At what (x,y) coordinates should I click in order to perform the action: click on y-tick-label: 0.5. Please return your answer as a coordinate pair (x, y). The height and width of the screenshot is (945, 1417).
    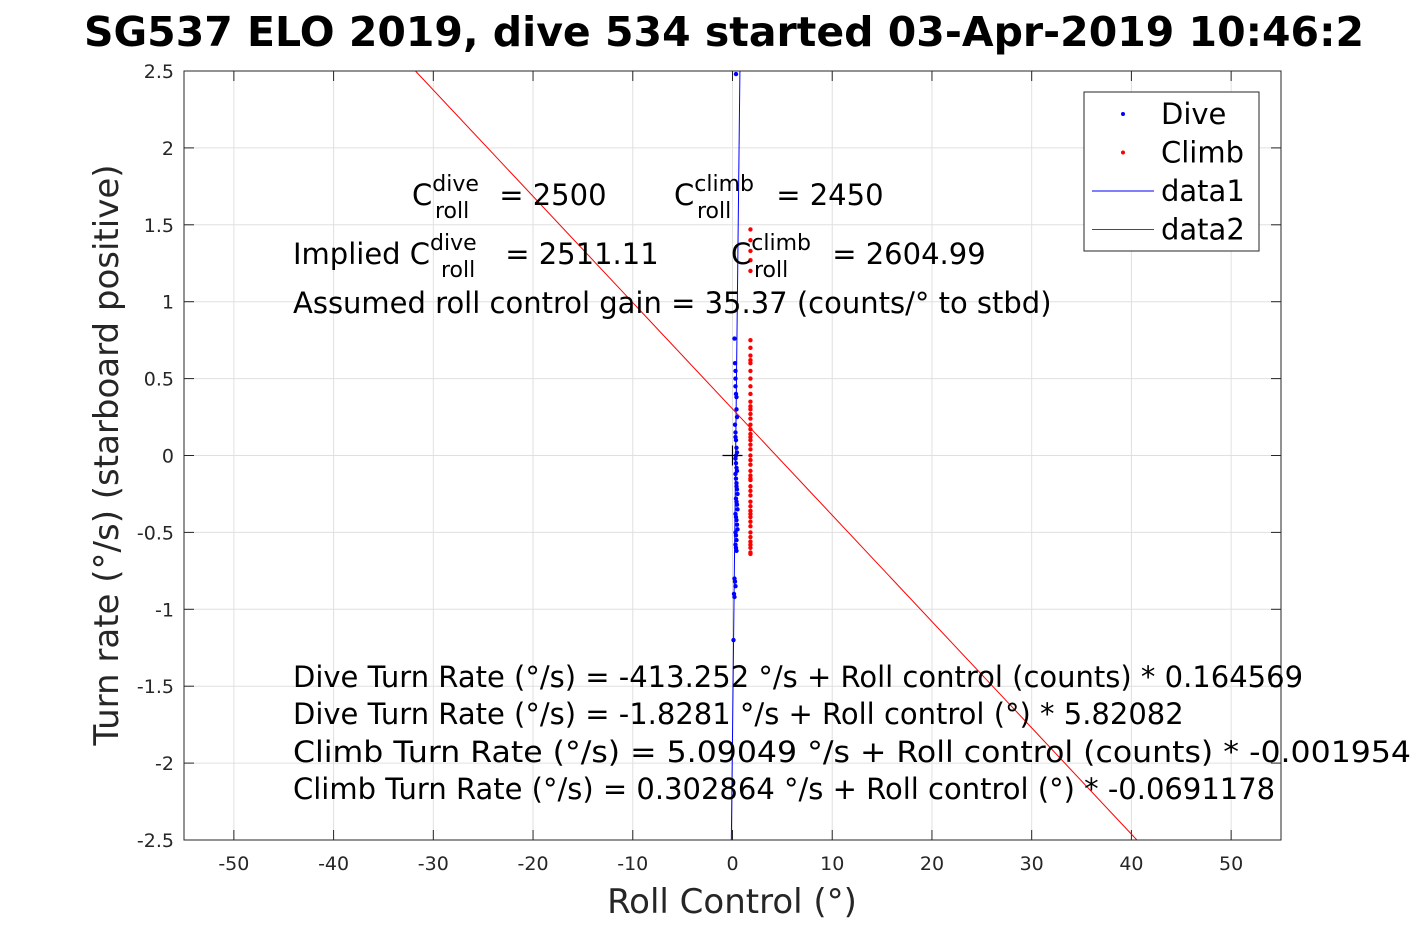
    Looking at the image, I should click on (159, 380).